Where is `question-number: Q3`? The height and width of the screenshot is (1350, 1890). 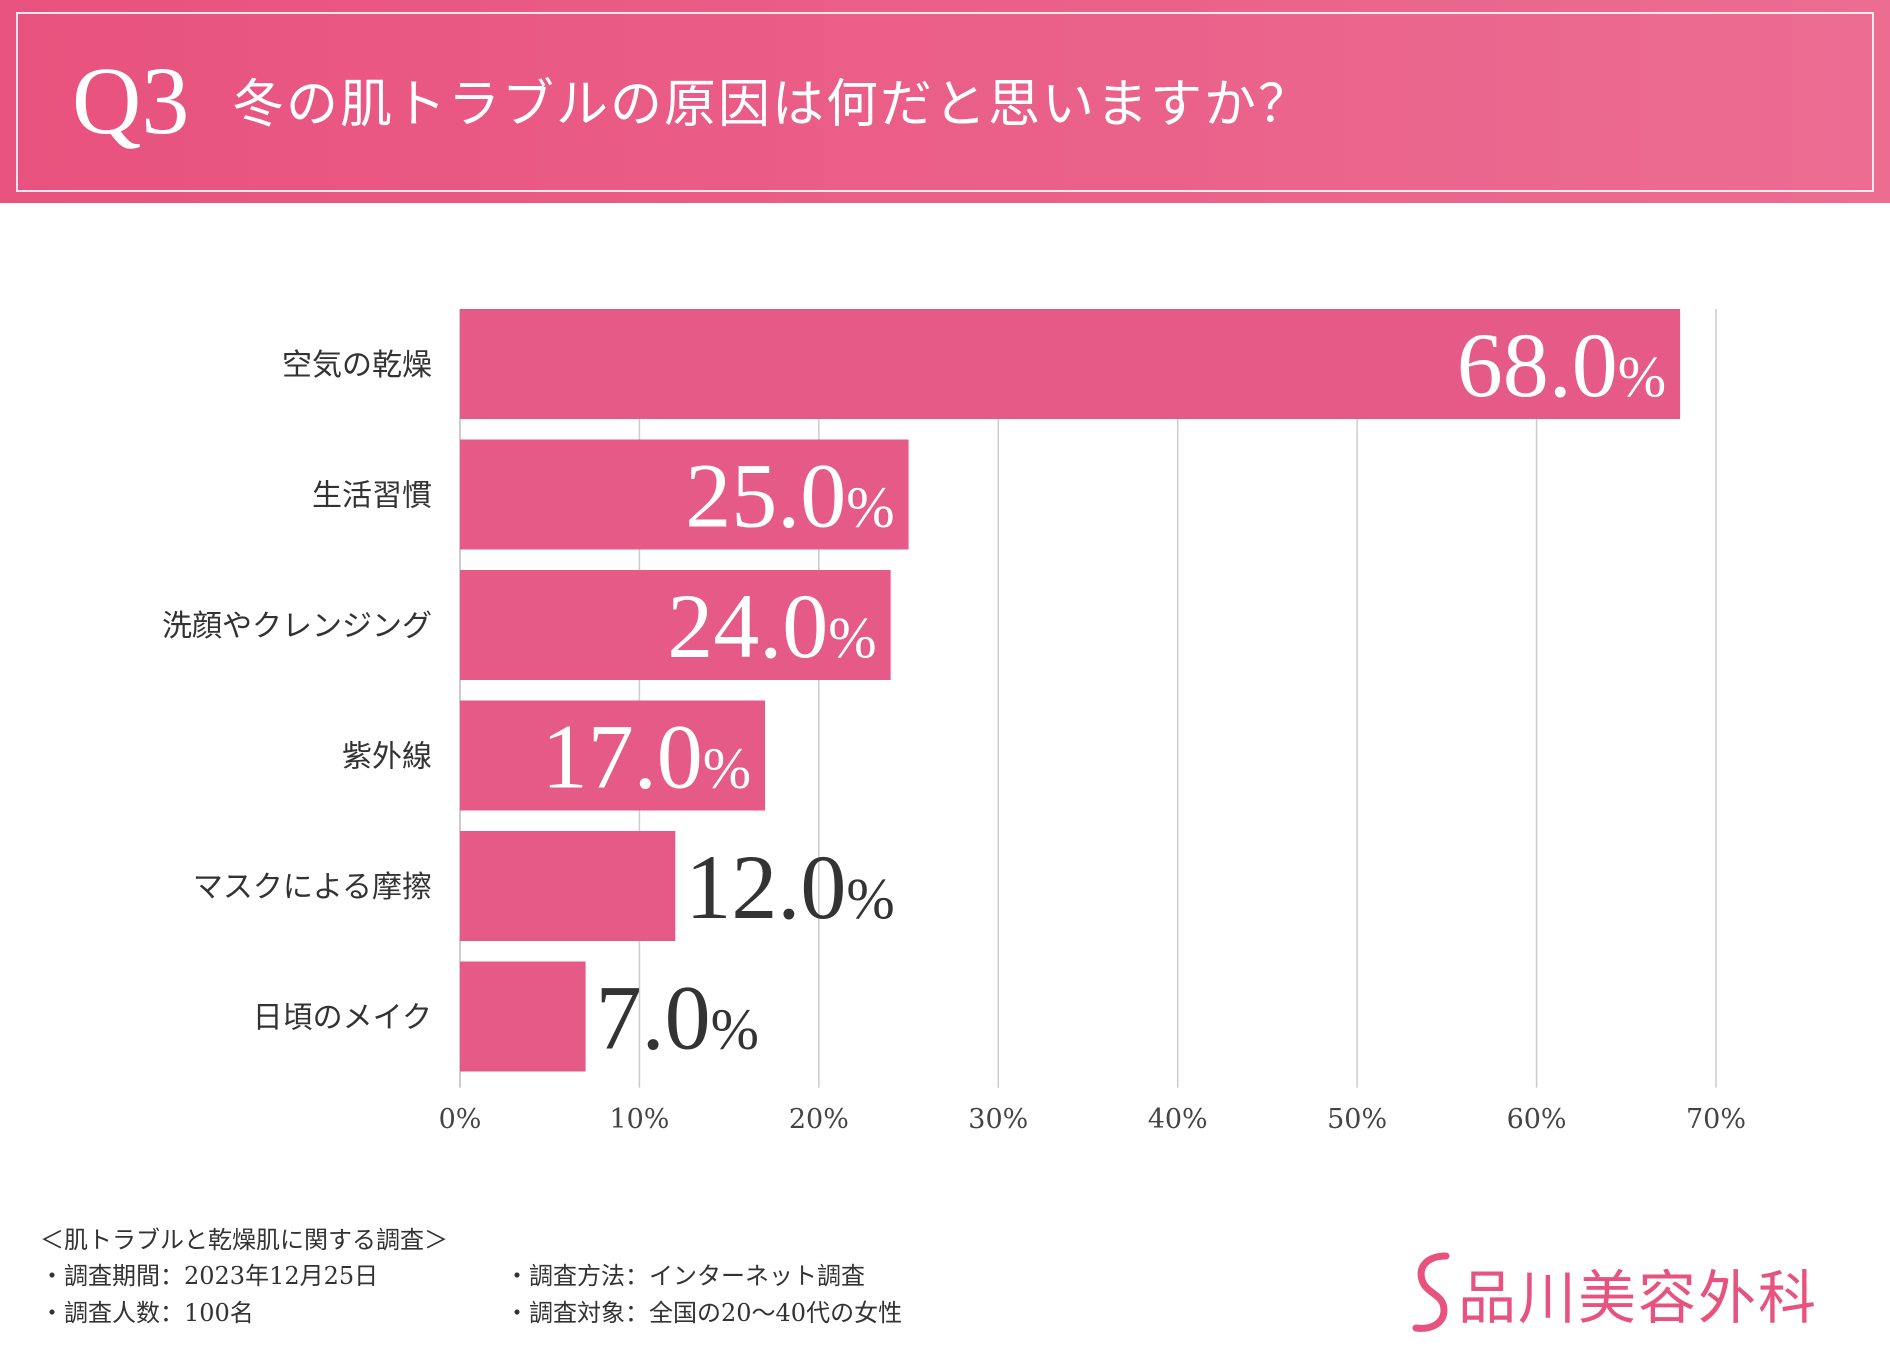 question-number: Q3 is located at coordinates (131, 100).